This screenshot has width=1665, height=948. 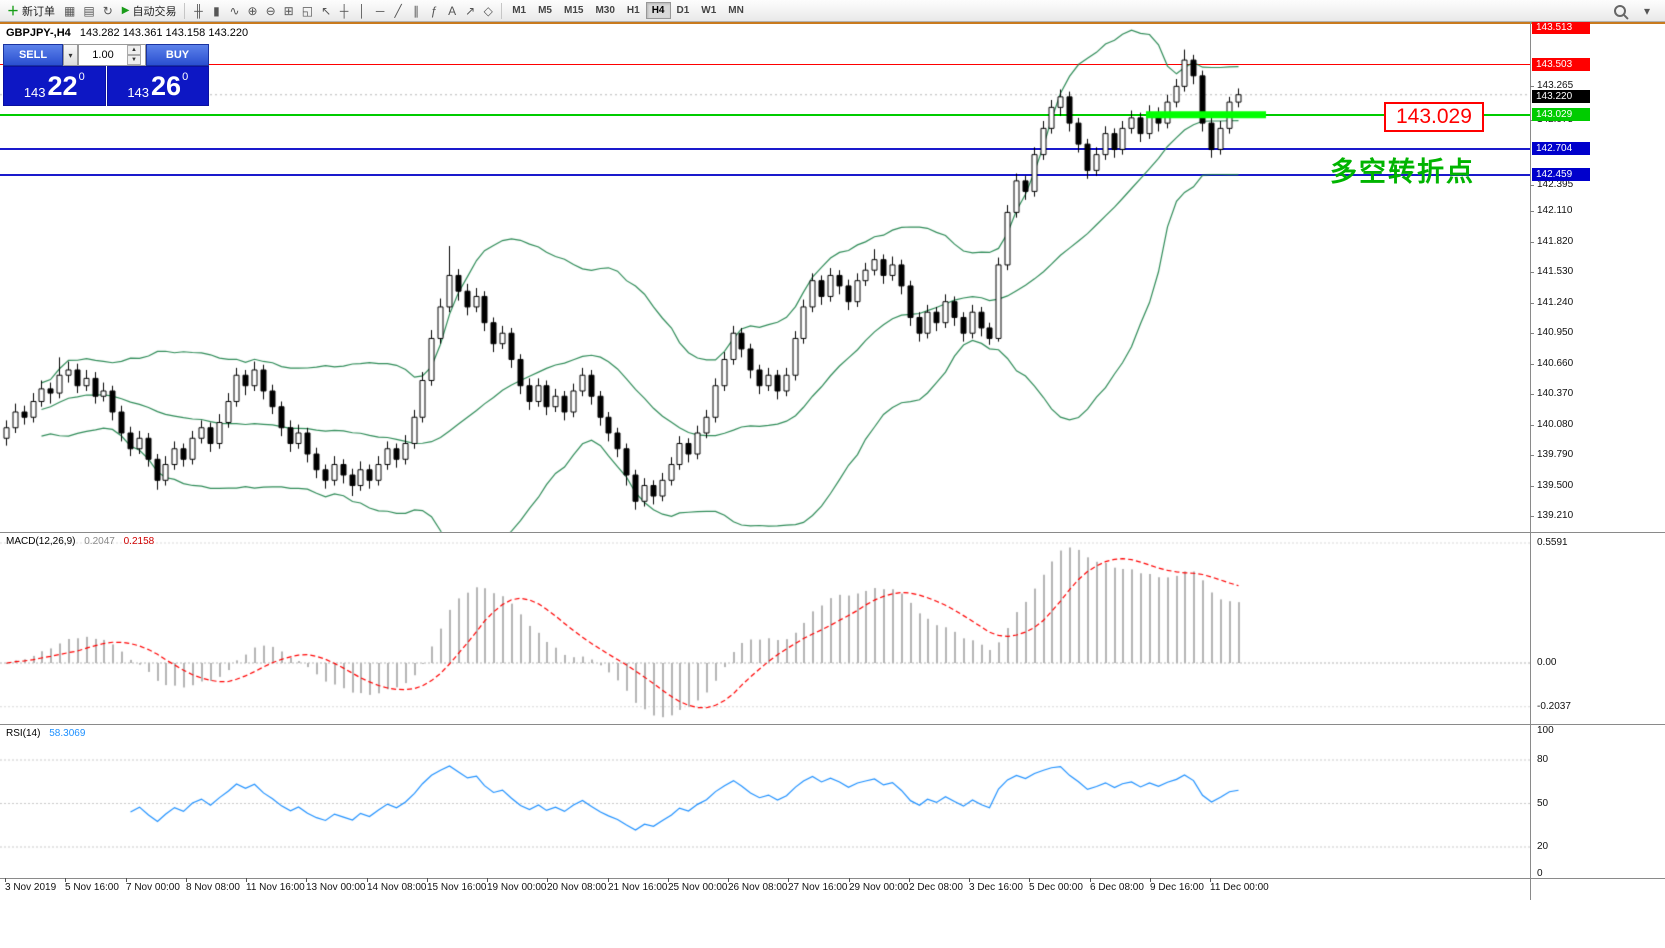 What do you see at coordinates (708, 10) in the screenshot?
I see `timeframe-w1-button: W1` at bounding box center [708, 10].